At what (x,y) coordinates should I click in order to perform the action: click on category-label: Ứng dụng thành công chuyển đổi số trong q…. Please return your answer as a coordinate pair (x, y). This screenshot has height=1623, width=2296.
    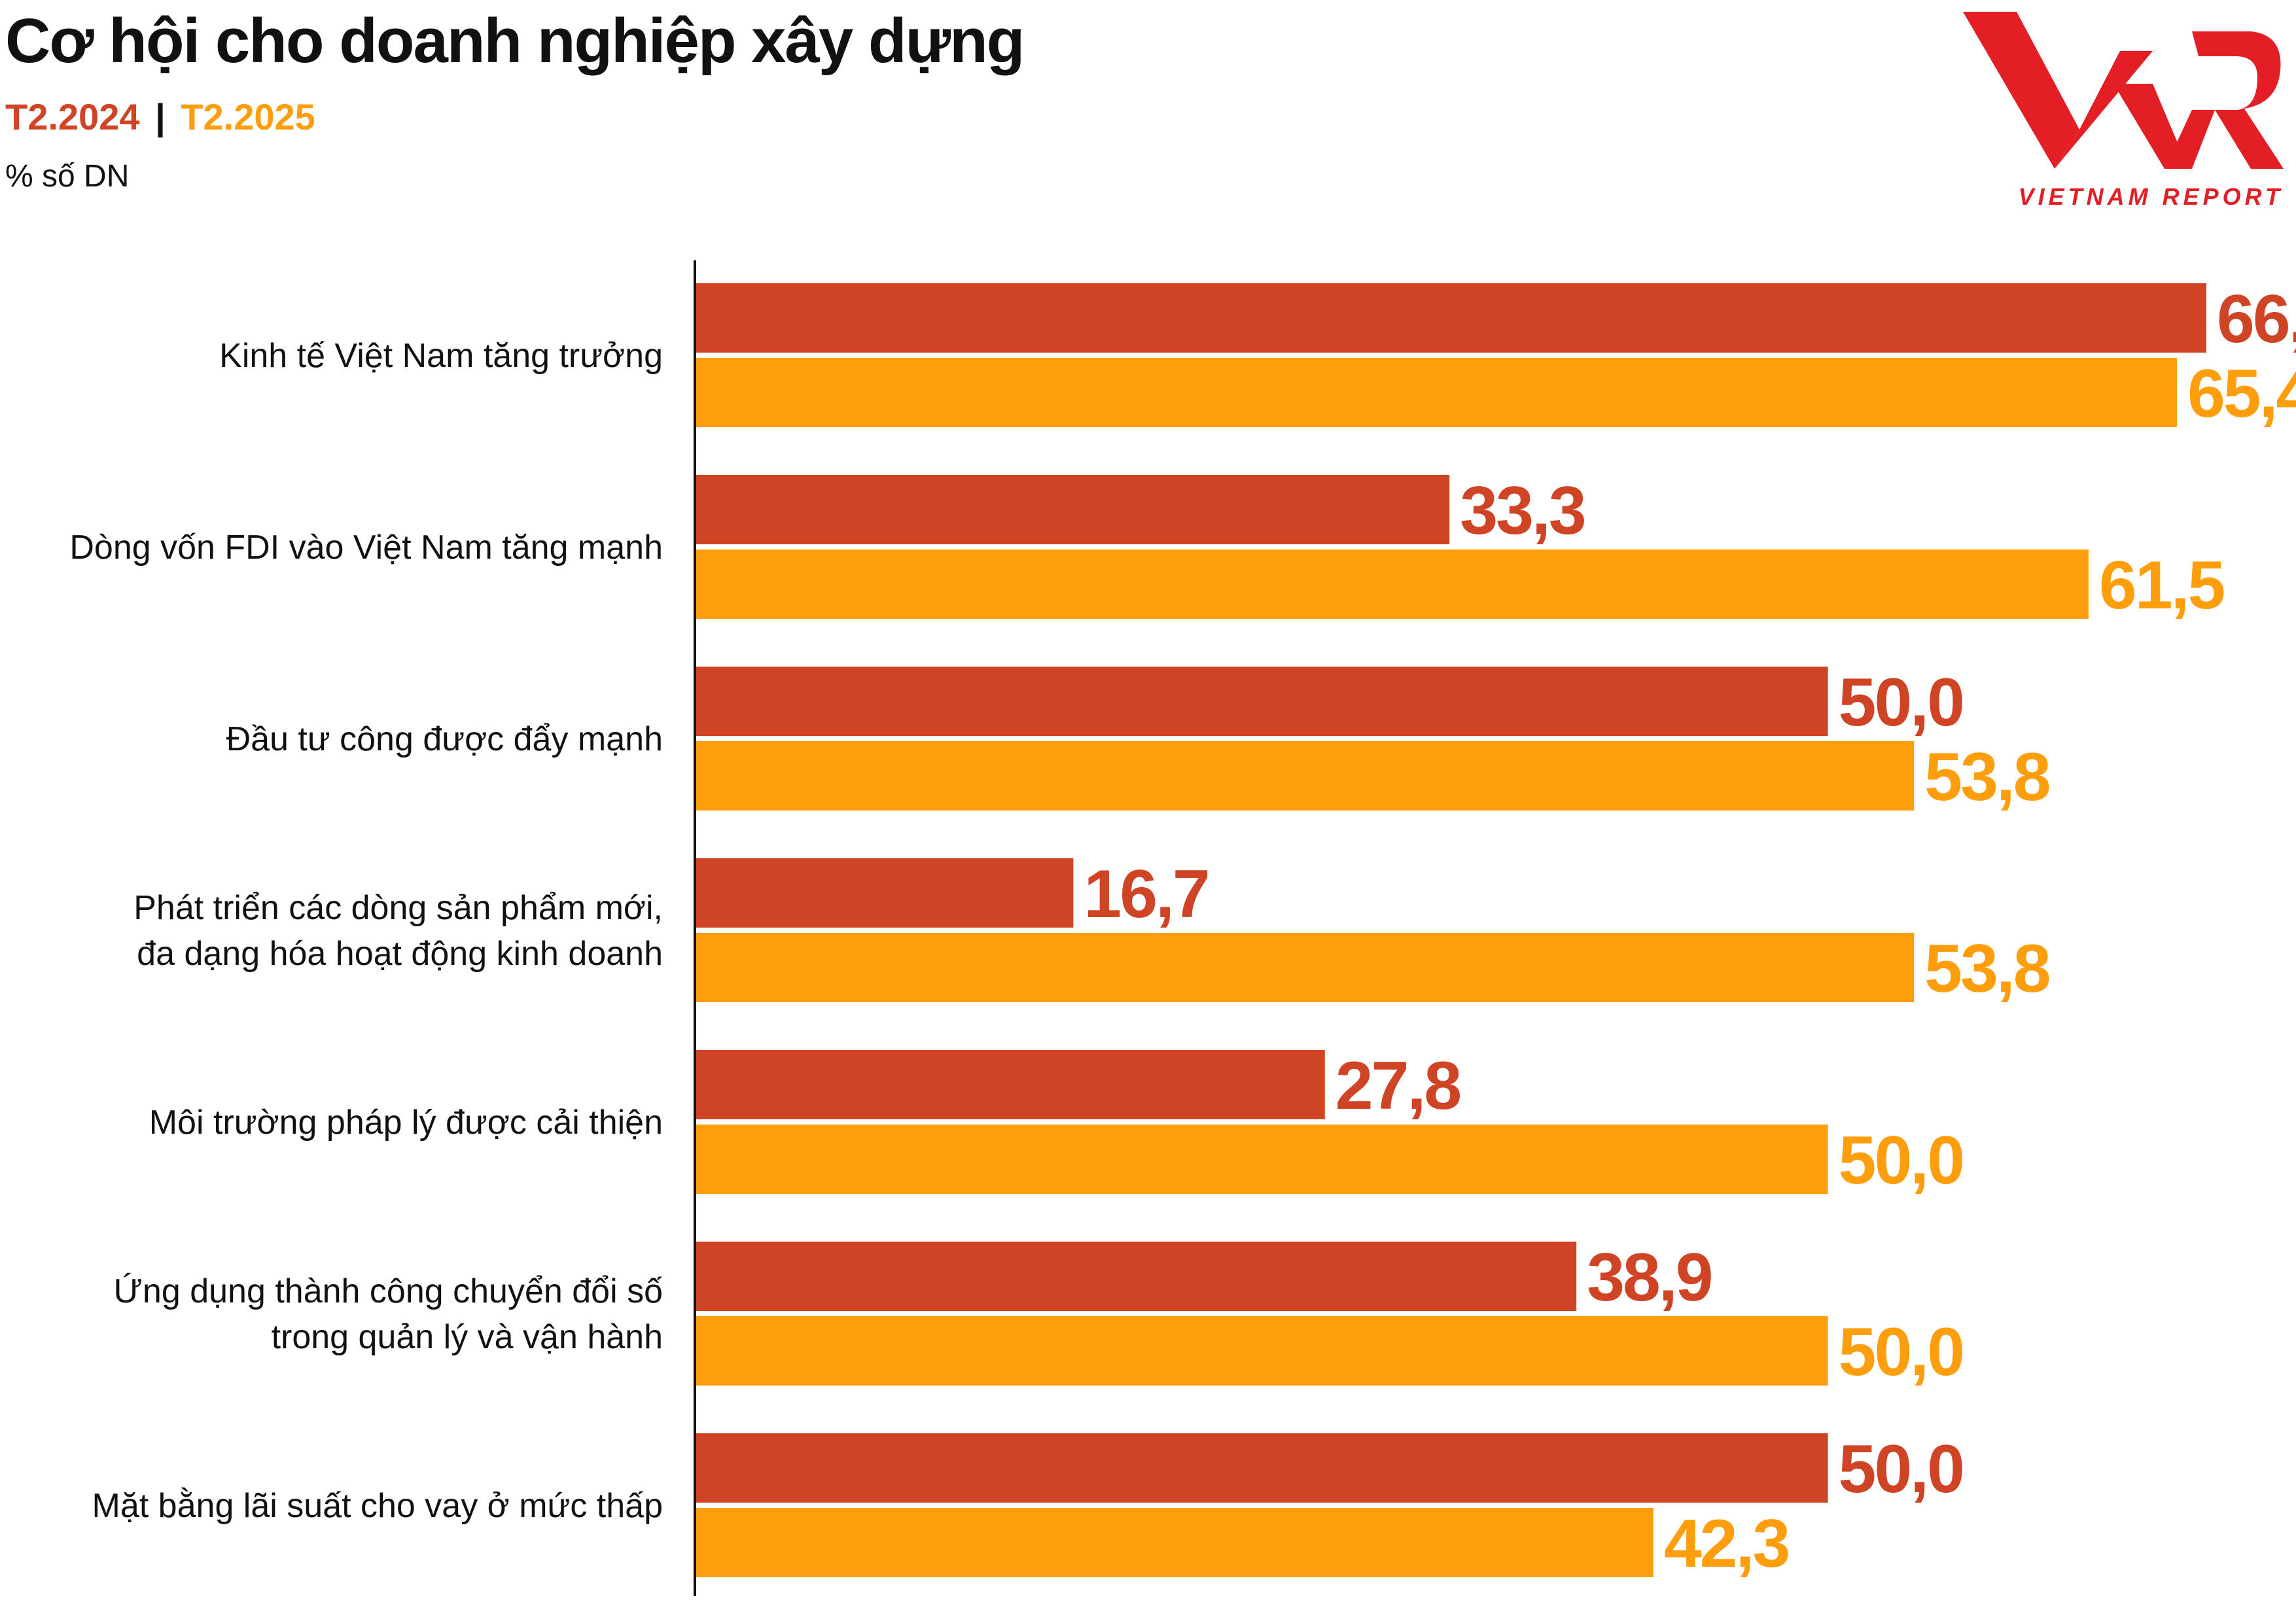
    Looking at the image, I should click on (389, 1314).